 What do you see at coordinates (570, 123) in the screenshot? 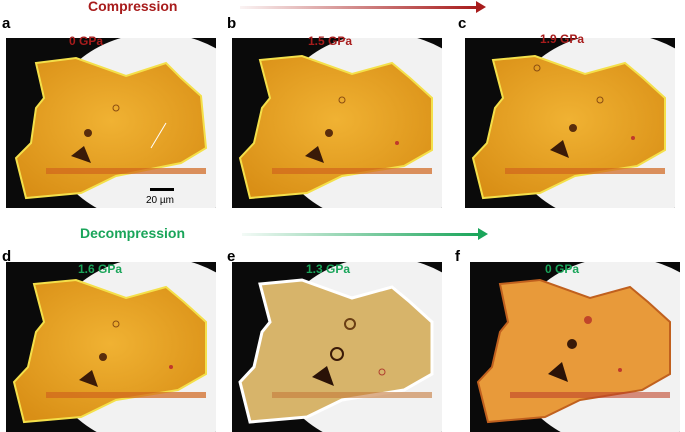
I see `micrograph-c` at bounding box center [570, 123].